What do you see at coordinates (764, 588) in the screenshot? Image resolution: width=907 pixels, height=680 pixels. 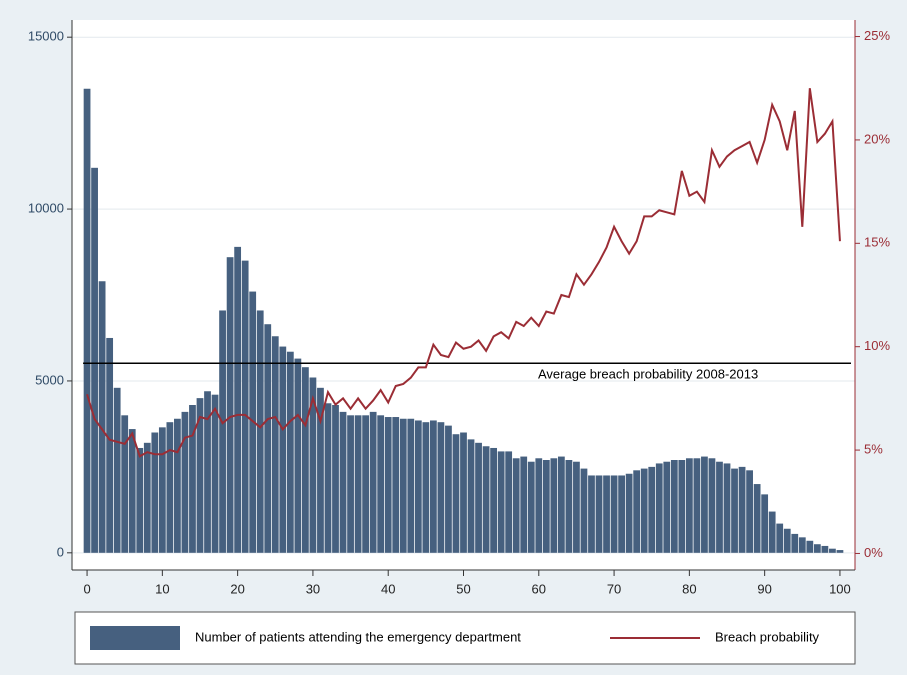 I see `x-tick-label: 90` at bounding box center [764, 588].